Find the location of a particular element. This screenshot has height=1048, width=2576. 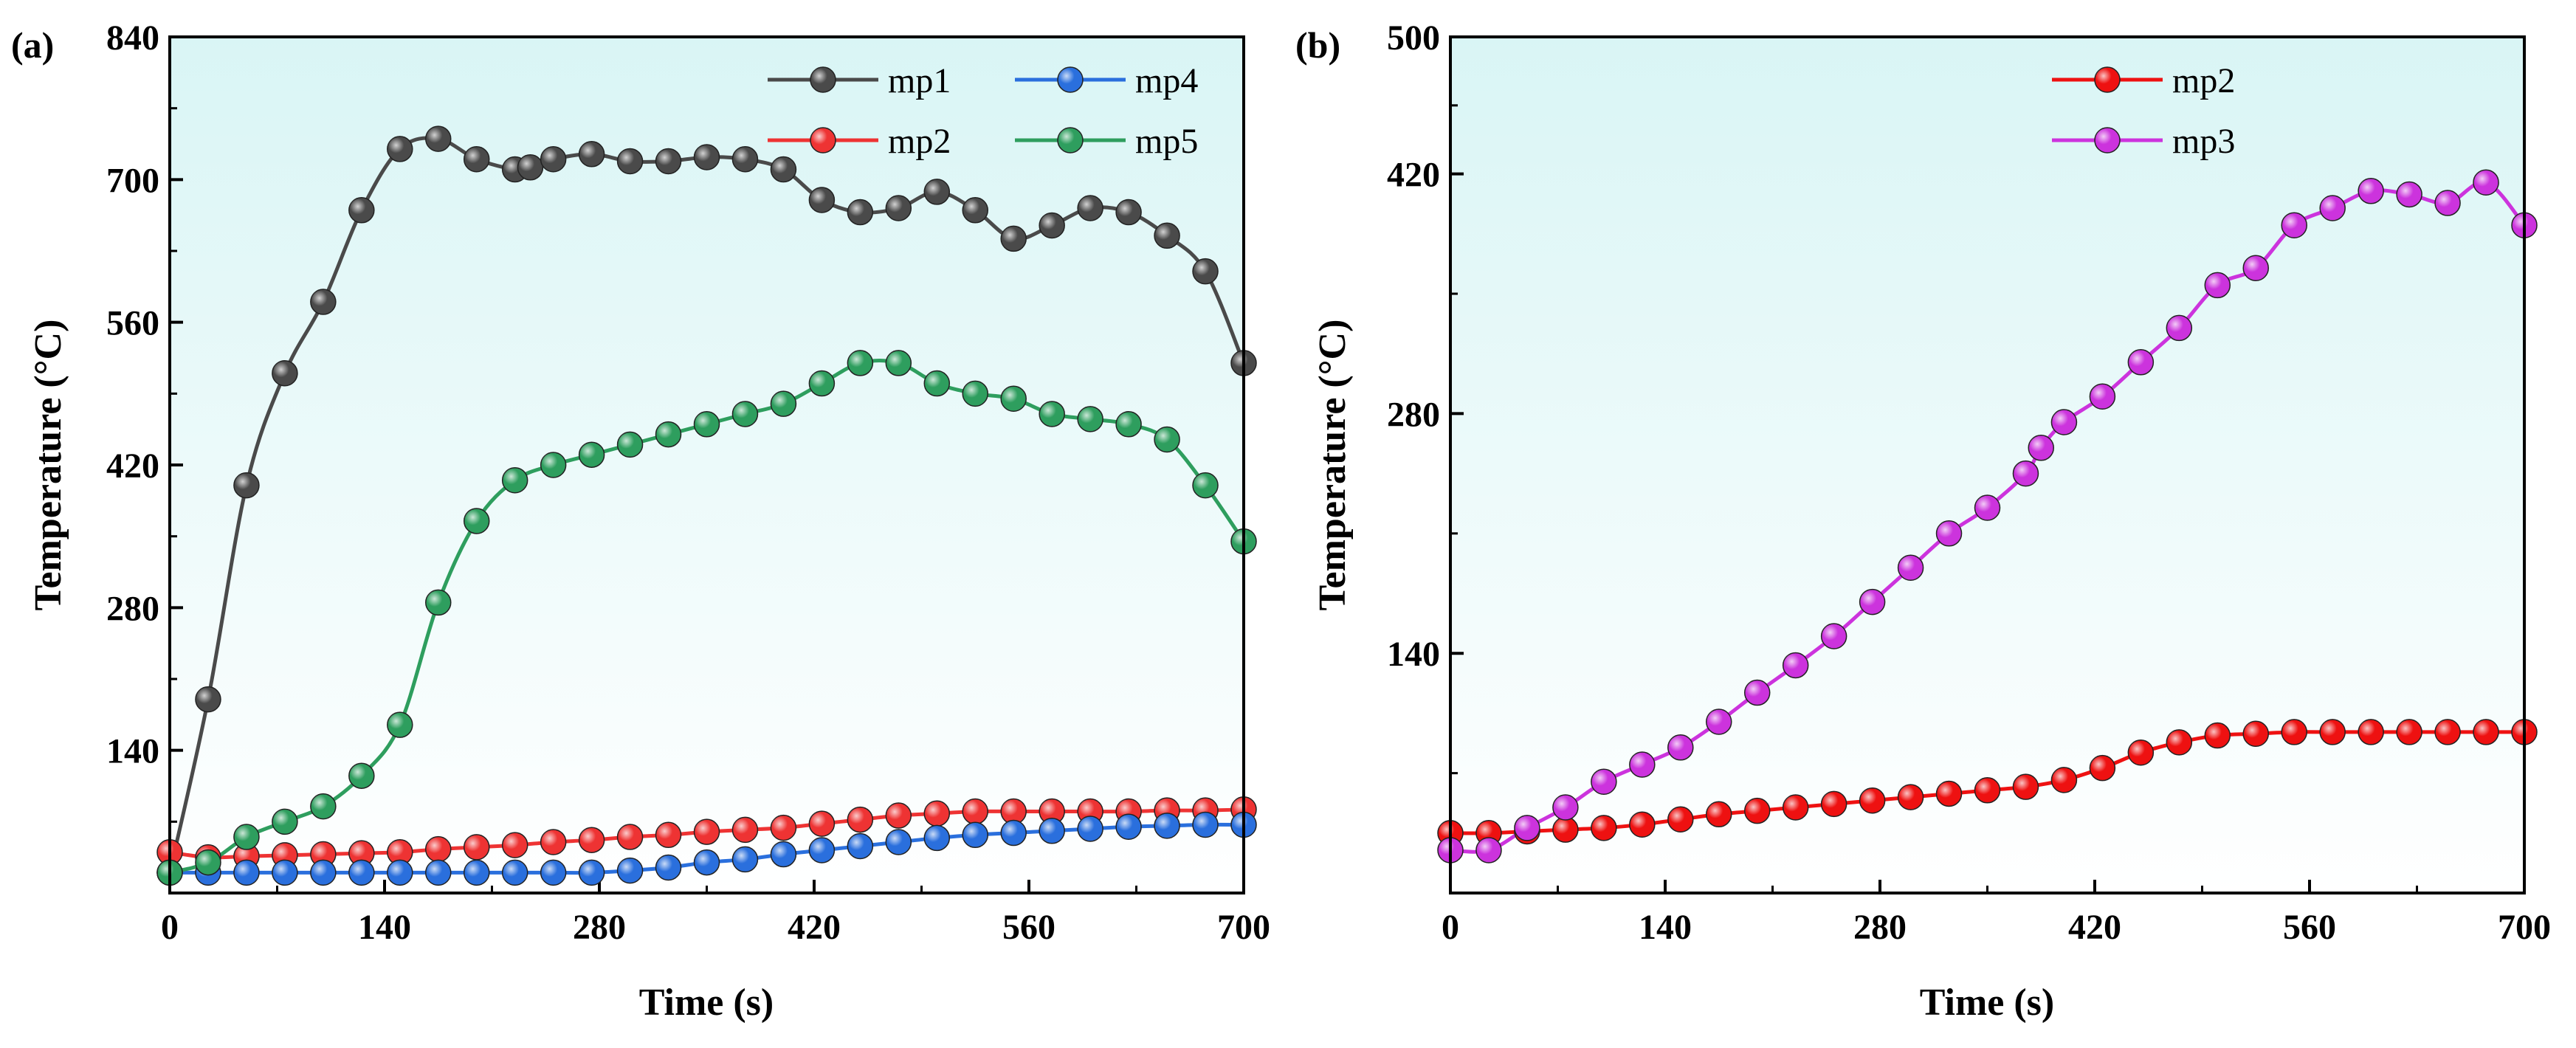

y-tick-label: 500 is located at coordinates (1414, 38).